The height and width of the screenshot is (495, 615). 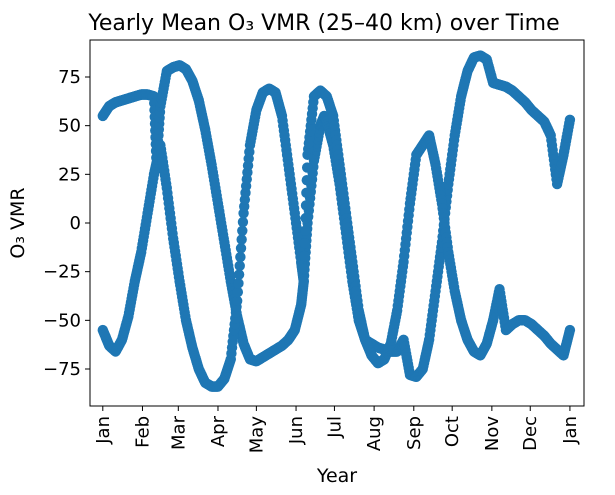 What do you see at coordinates (62, 369) in the screenshot?
I see `y-tick-label: −75` at bounding box center [62, 369].